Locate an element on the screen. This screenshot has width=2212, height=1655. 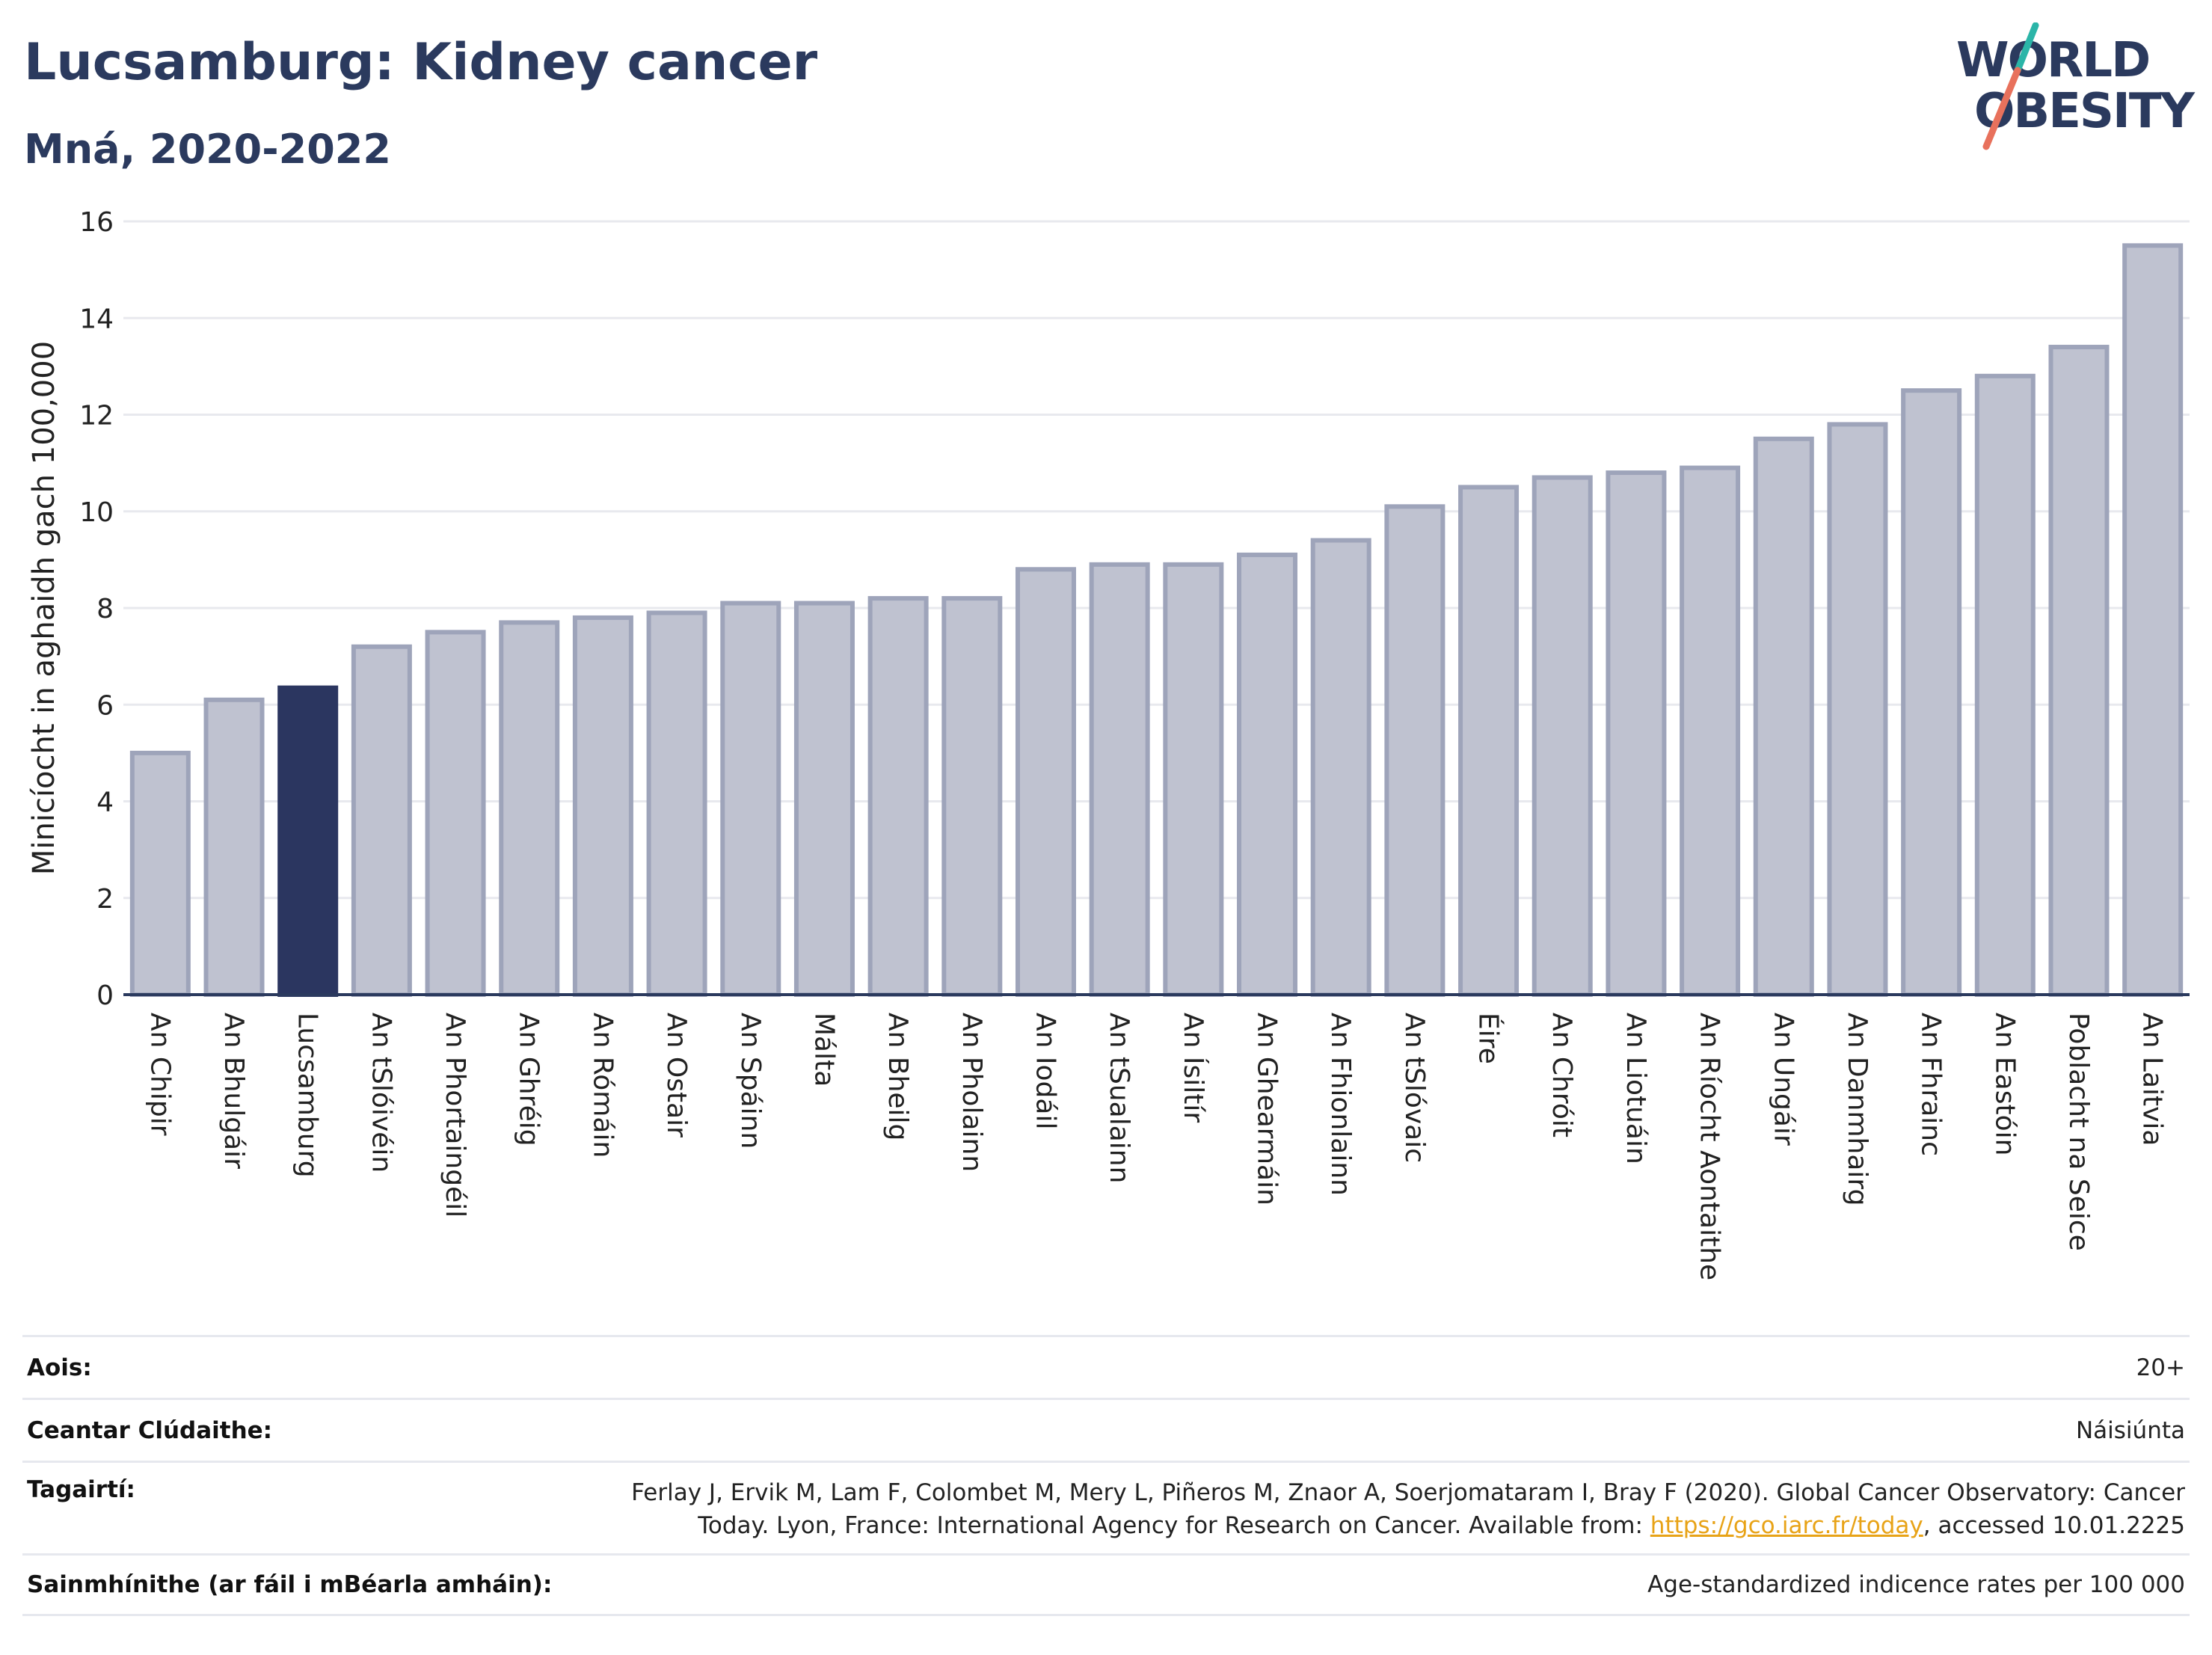
x-tick-label-26: Poblacht na Seice is located at coordinates (2078, 1132).